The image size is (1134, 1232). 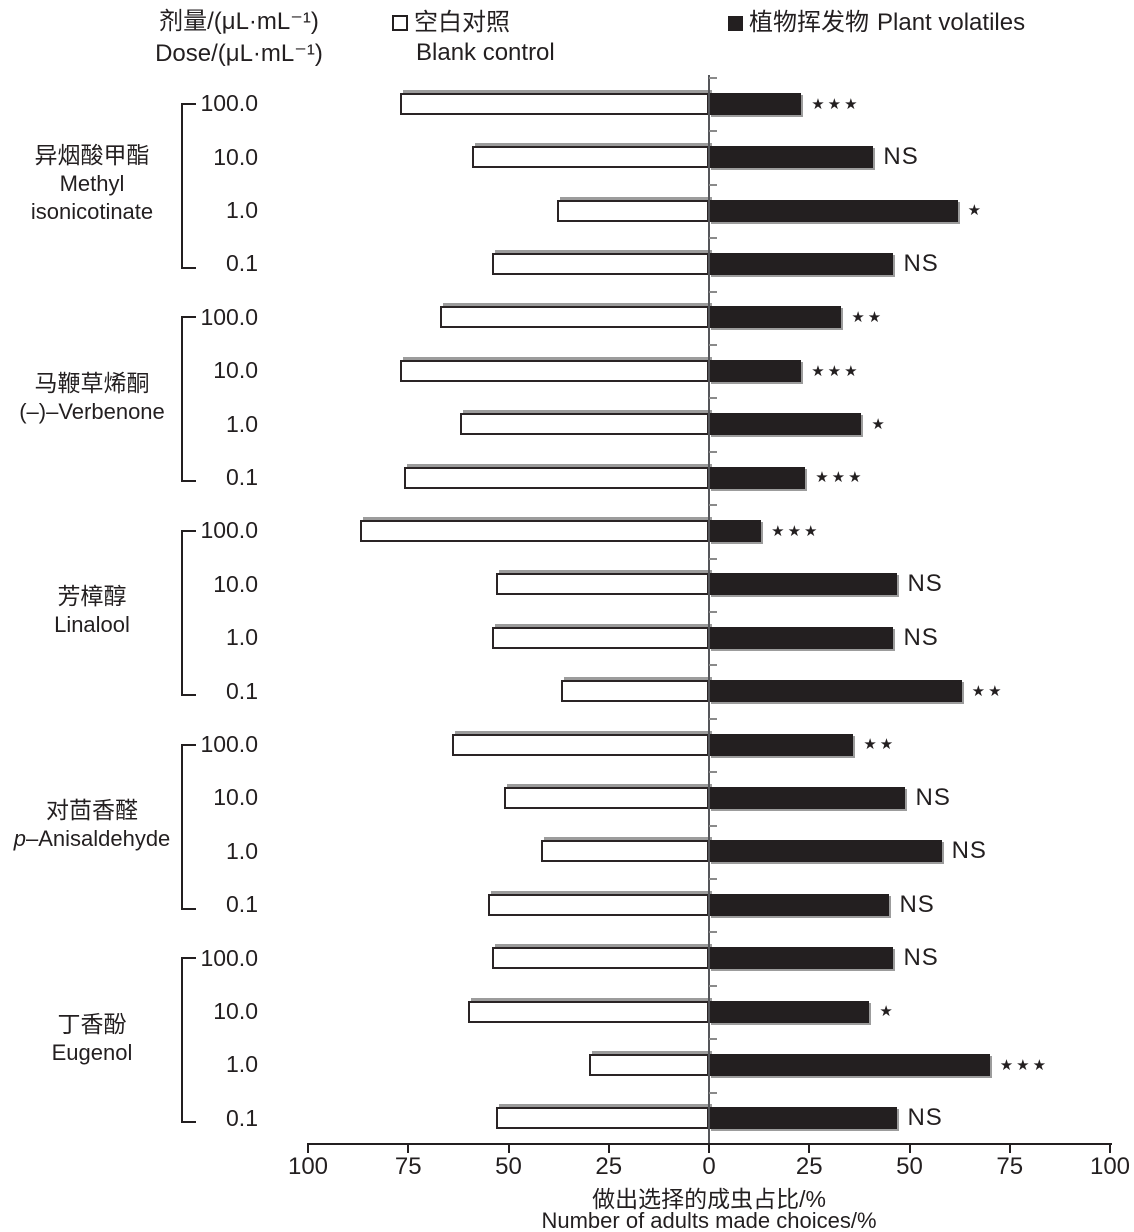 I want to click on x-axis-tick-label: 100, so click(x=308, y=1166).